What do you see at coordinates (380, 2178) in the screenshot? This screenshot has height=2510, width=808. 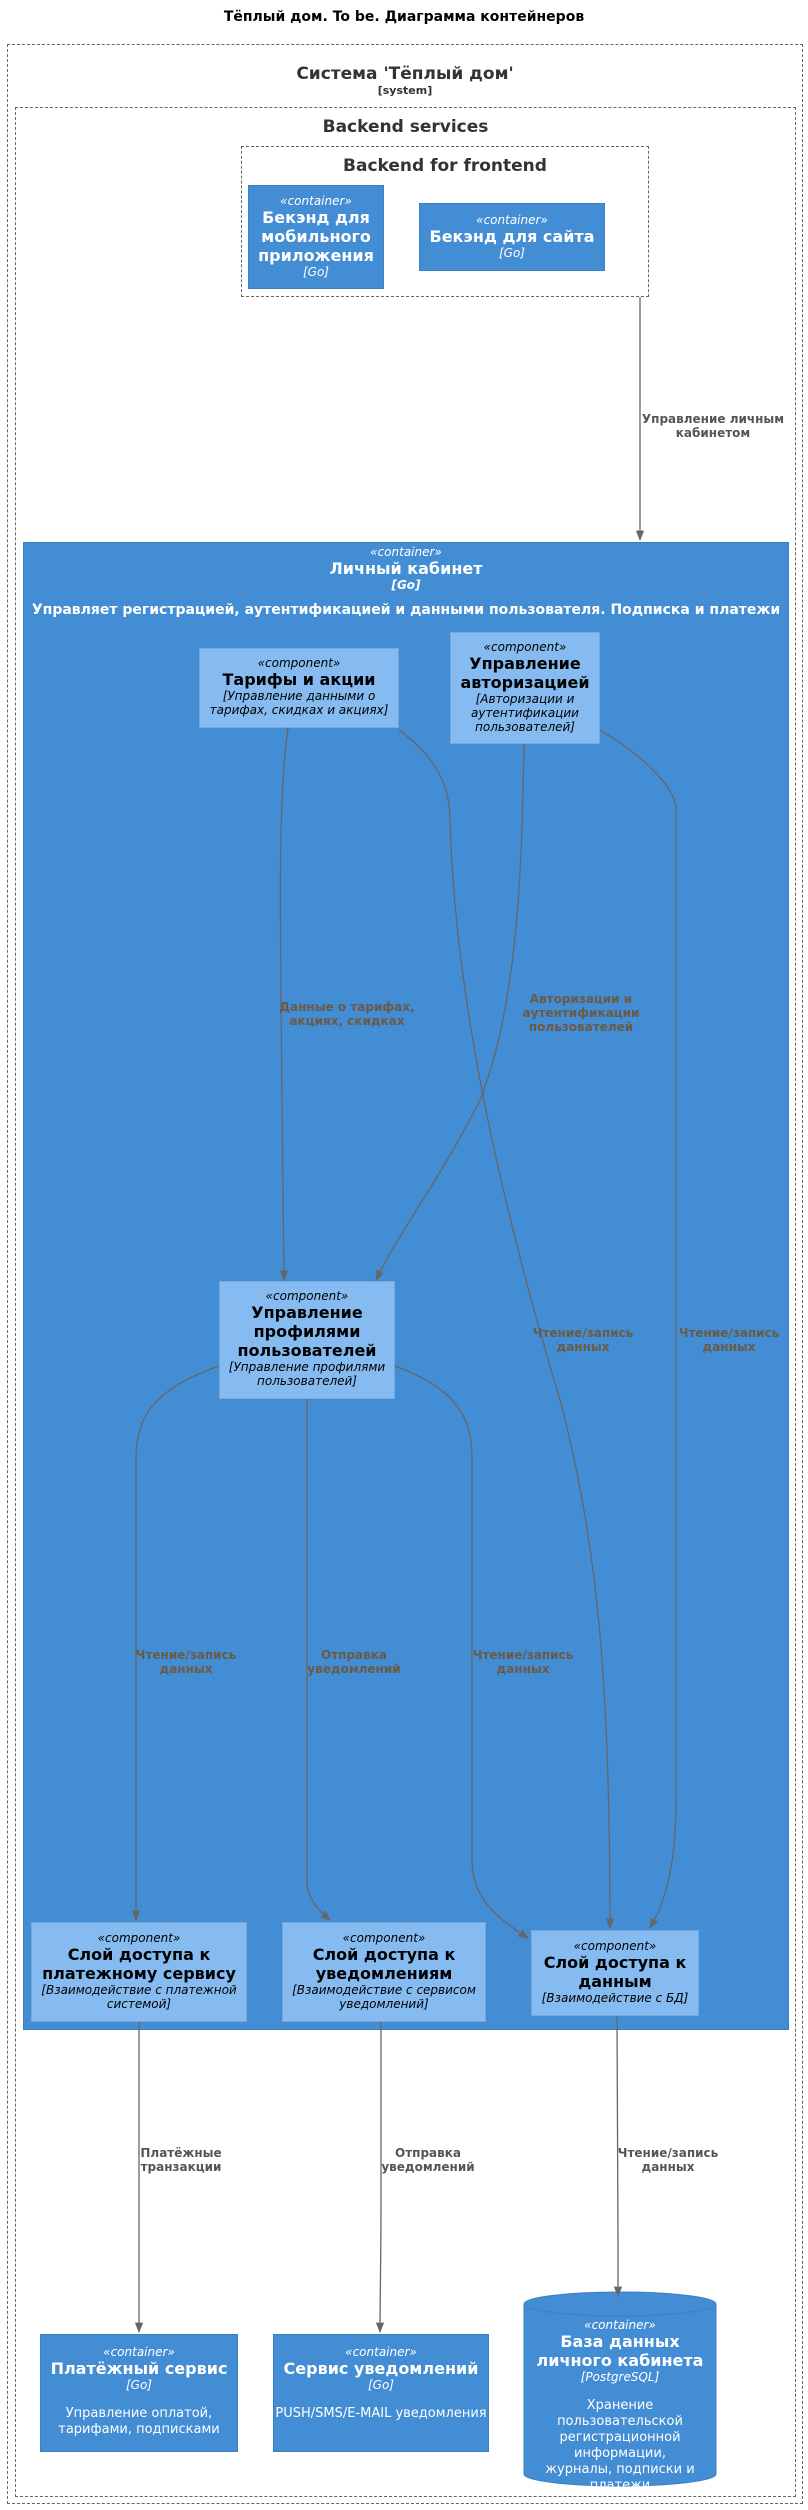 I see `arrow-notify-ext` at bounding box center [380, 2178].